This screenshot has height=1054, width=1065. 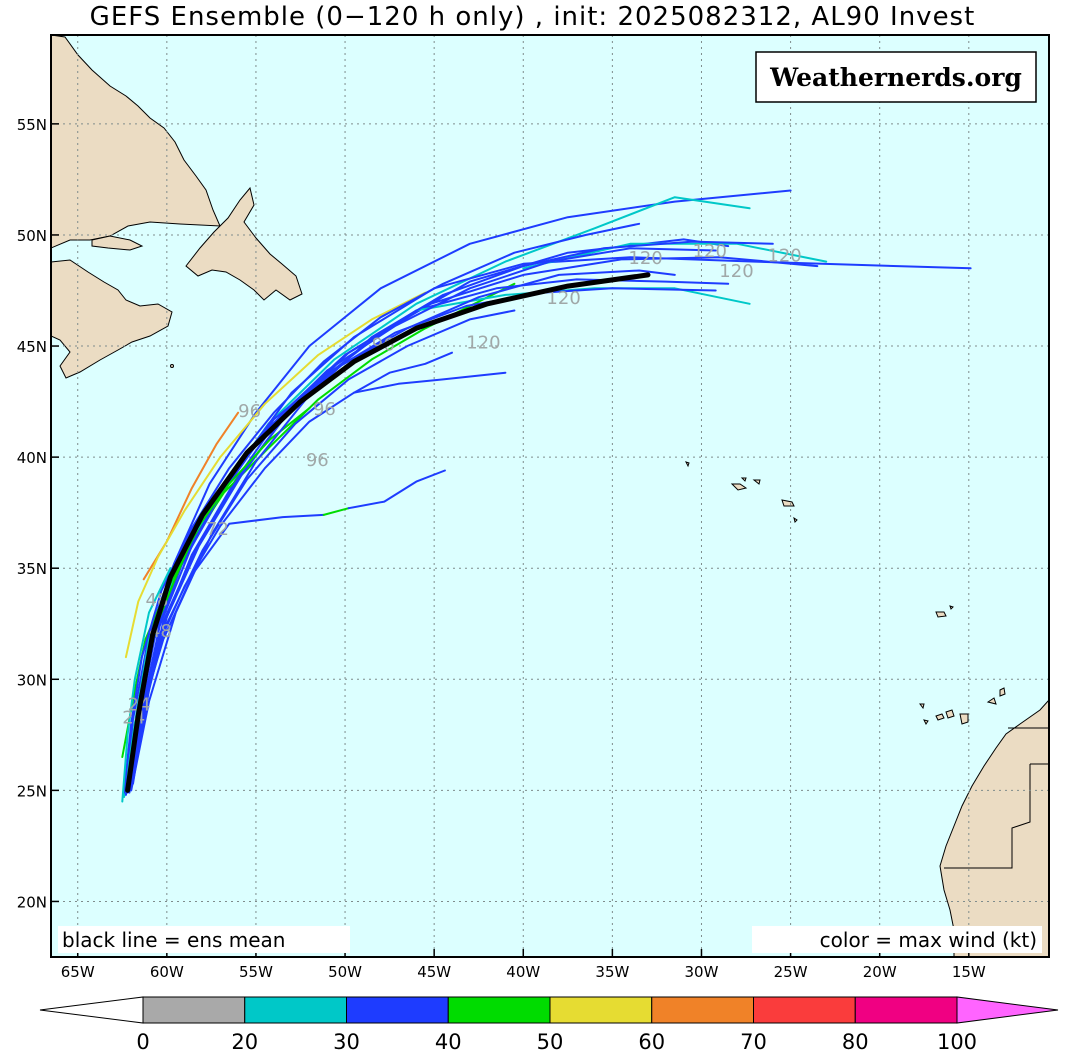 What do you see at coordinates (117, 243) in the screenshot?
I see `anticosti-island` at bounding box center [117, 243].